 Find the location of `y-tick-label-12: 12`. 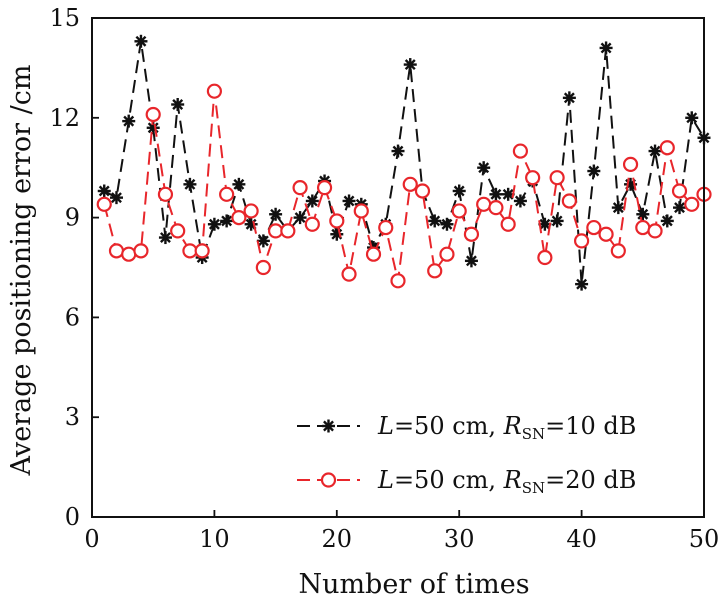

y-tick-label-12: 12 is located at coordinates (64, 118).